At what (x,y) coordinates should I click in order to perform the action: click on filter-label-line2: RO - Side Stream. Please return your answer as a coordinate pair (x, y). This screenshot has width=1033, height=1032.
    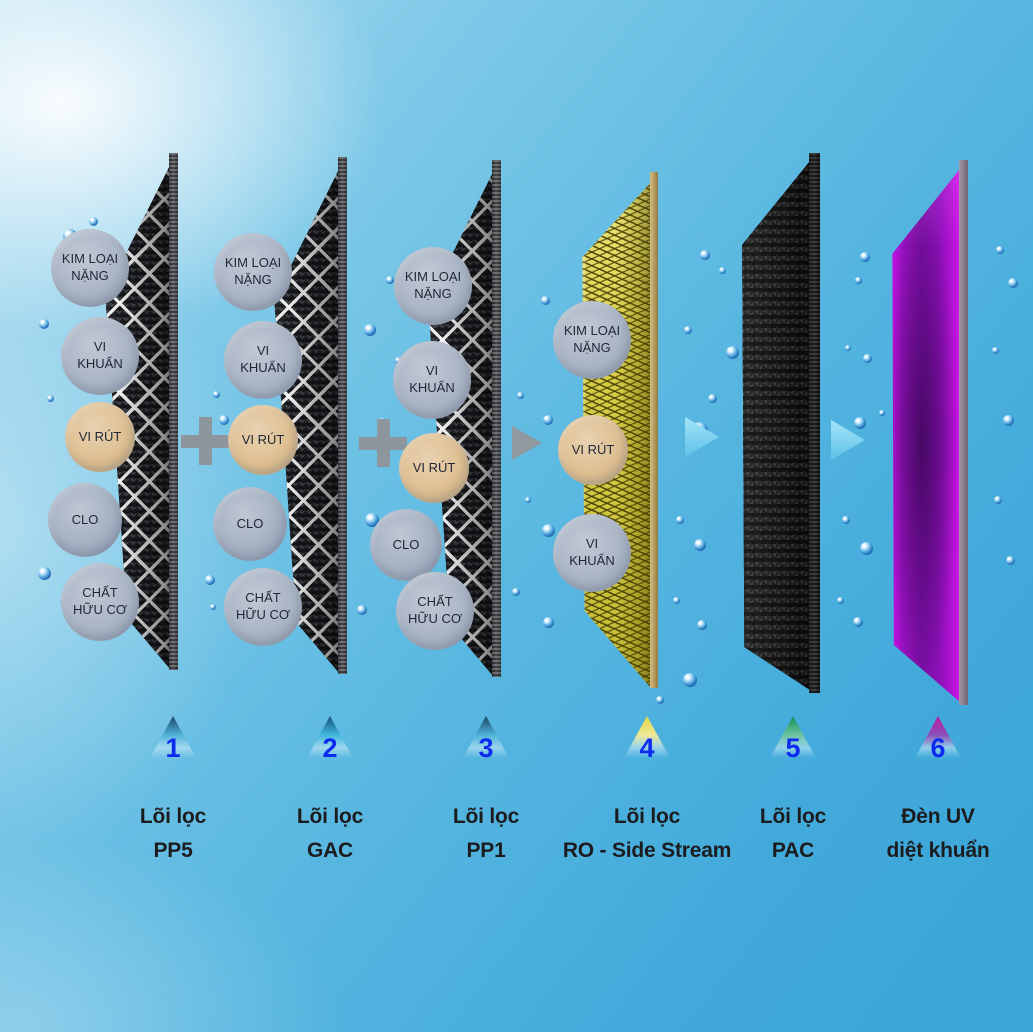
    Looking at the image, I should click on (647, 850).